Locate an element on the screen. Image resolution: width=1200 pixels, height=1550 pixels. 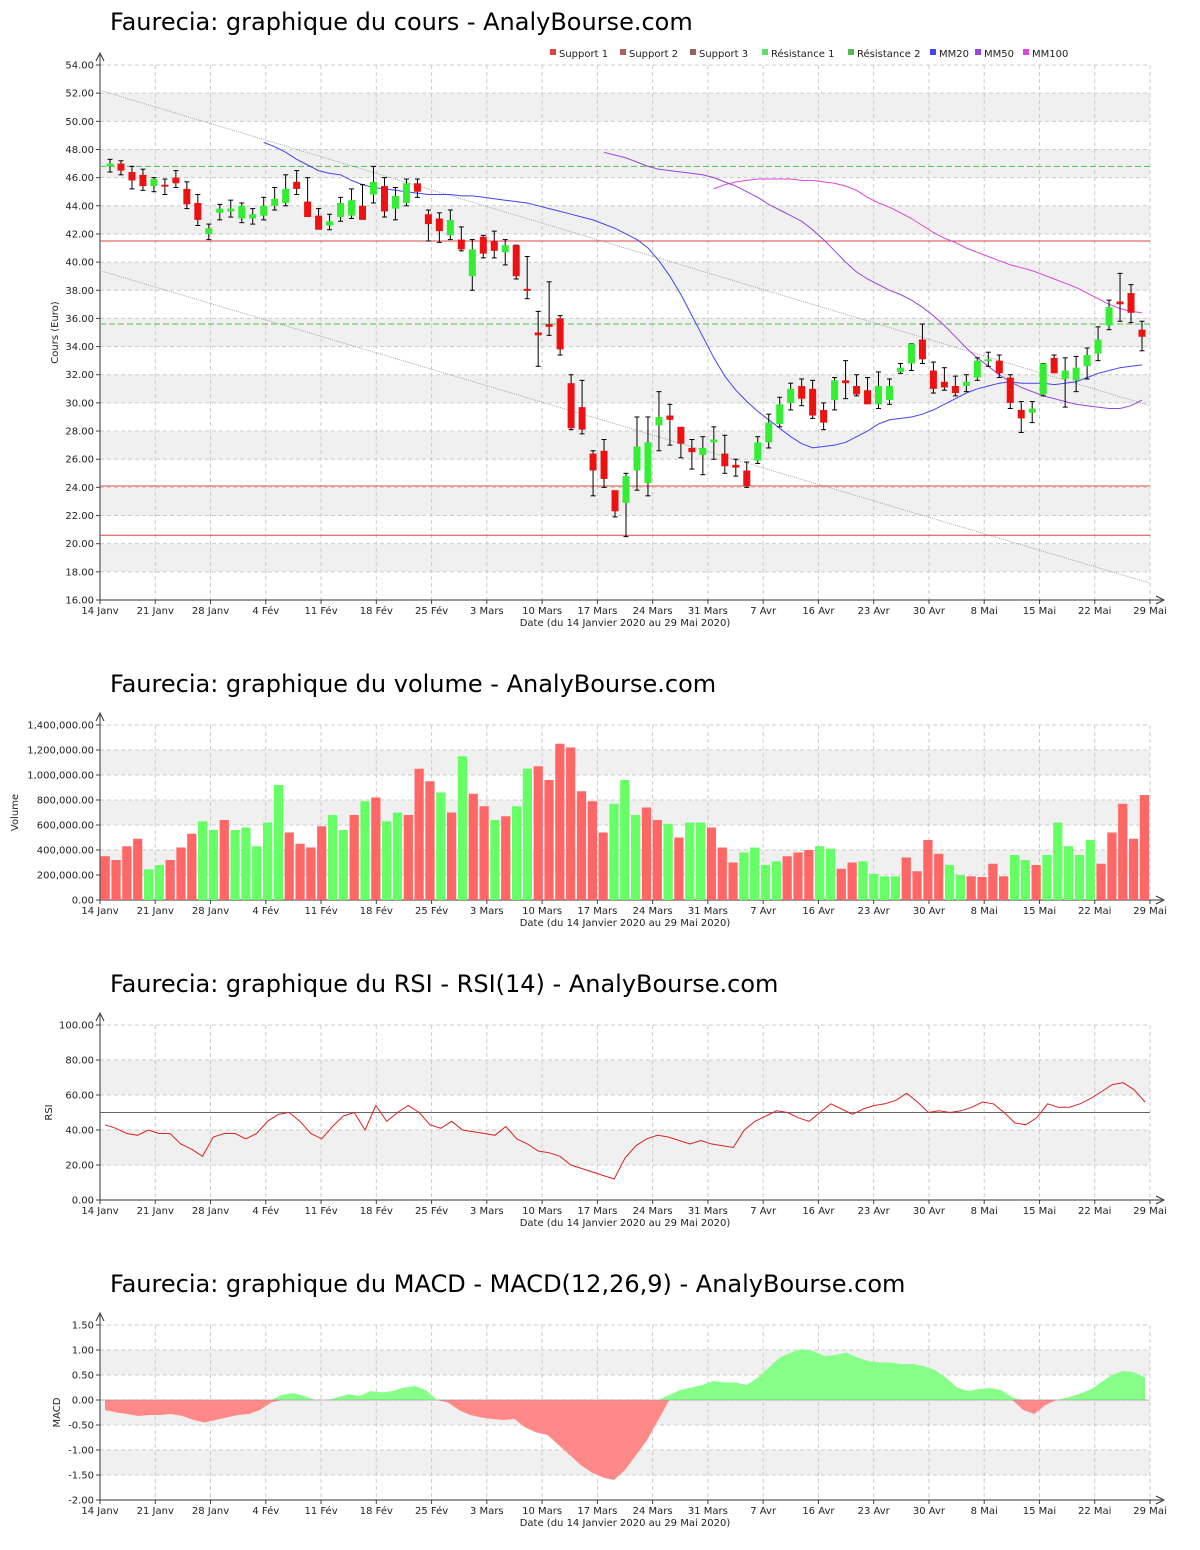
x-tick-label: 4 Fév is located at coordinates (265, 911).